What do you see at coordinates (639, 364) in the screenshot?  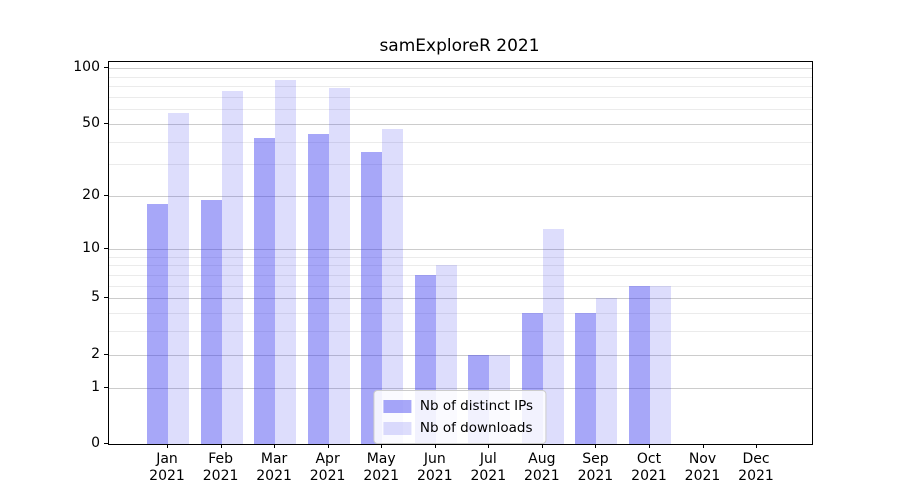 I see `bar-distinct-ips-oct` at bounding box center [639, 364].